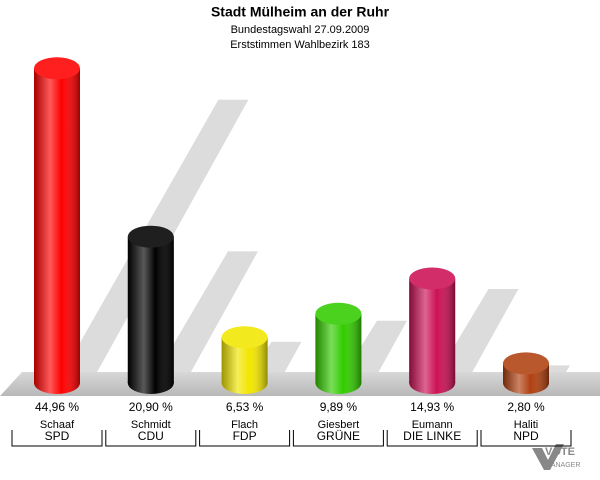  Describe the element at coordinates (339, 425) in the screenshot. I see `candidate-label: Giesbert` at that location.